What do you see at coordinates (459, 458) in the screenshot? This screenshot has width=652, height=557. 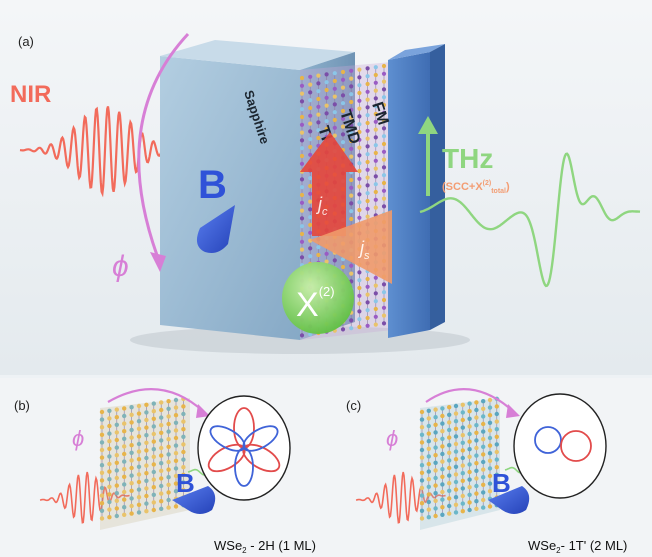 I see `panel-c-lattice` at bounding box center [459, 458].